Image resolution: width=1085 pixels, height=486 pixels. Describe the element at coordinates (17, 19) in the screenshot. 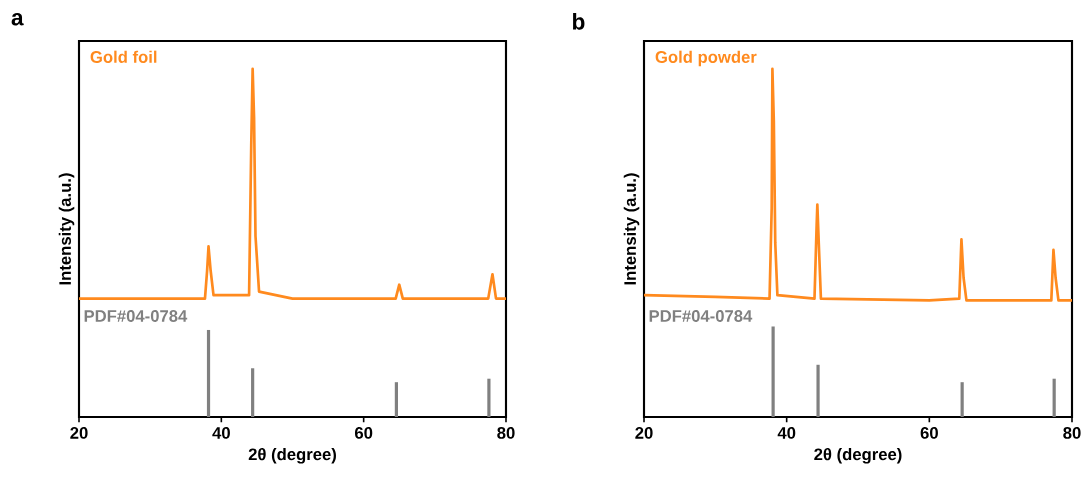

I see `chart-title: a` at that location.